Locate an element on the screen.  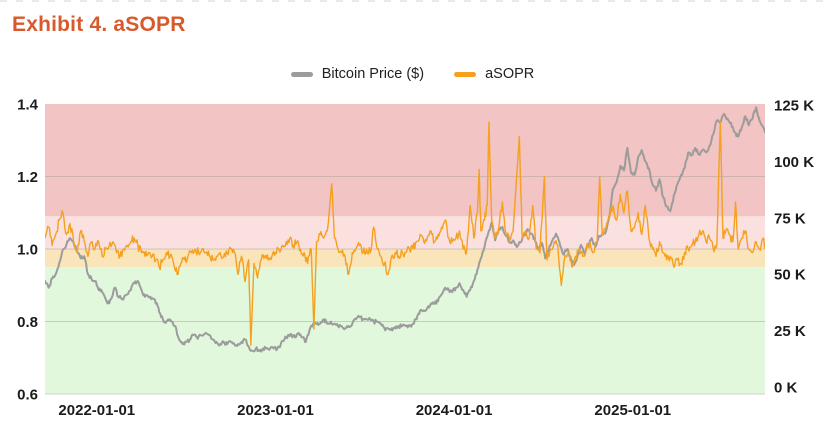
right-axis-tick-label: 0 K is located at coordinates (786, 388).